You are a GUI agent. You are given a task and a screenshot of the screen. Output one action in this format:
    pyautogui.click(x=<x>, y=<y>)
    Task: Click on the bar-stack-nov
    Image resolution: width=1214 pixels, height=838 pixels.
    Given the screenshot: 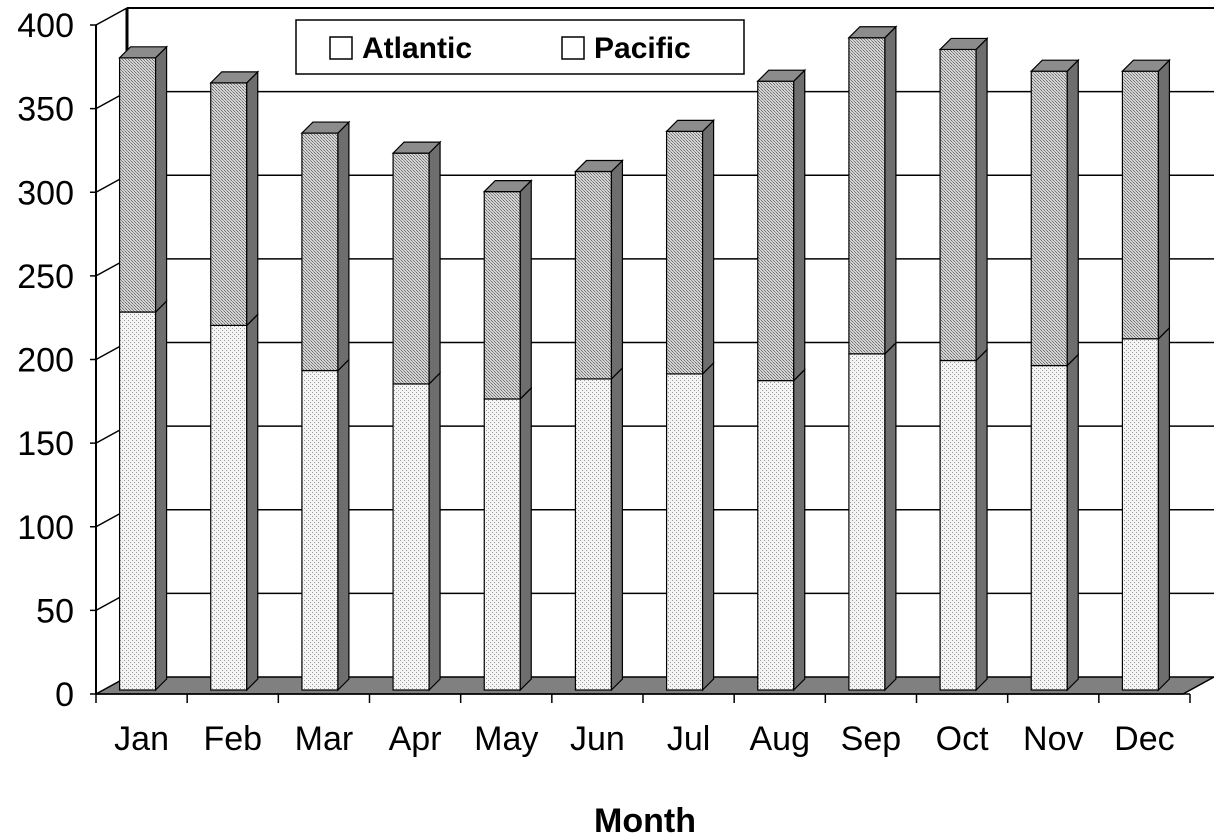 What is the action you would take?
    pyautogui.click(x=1054, y=375)
    